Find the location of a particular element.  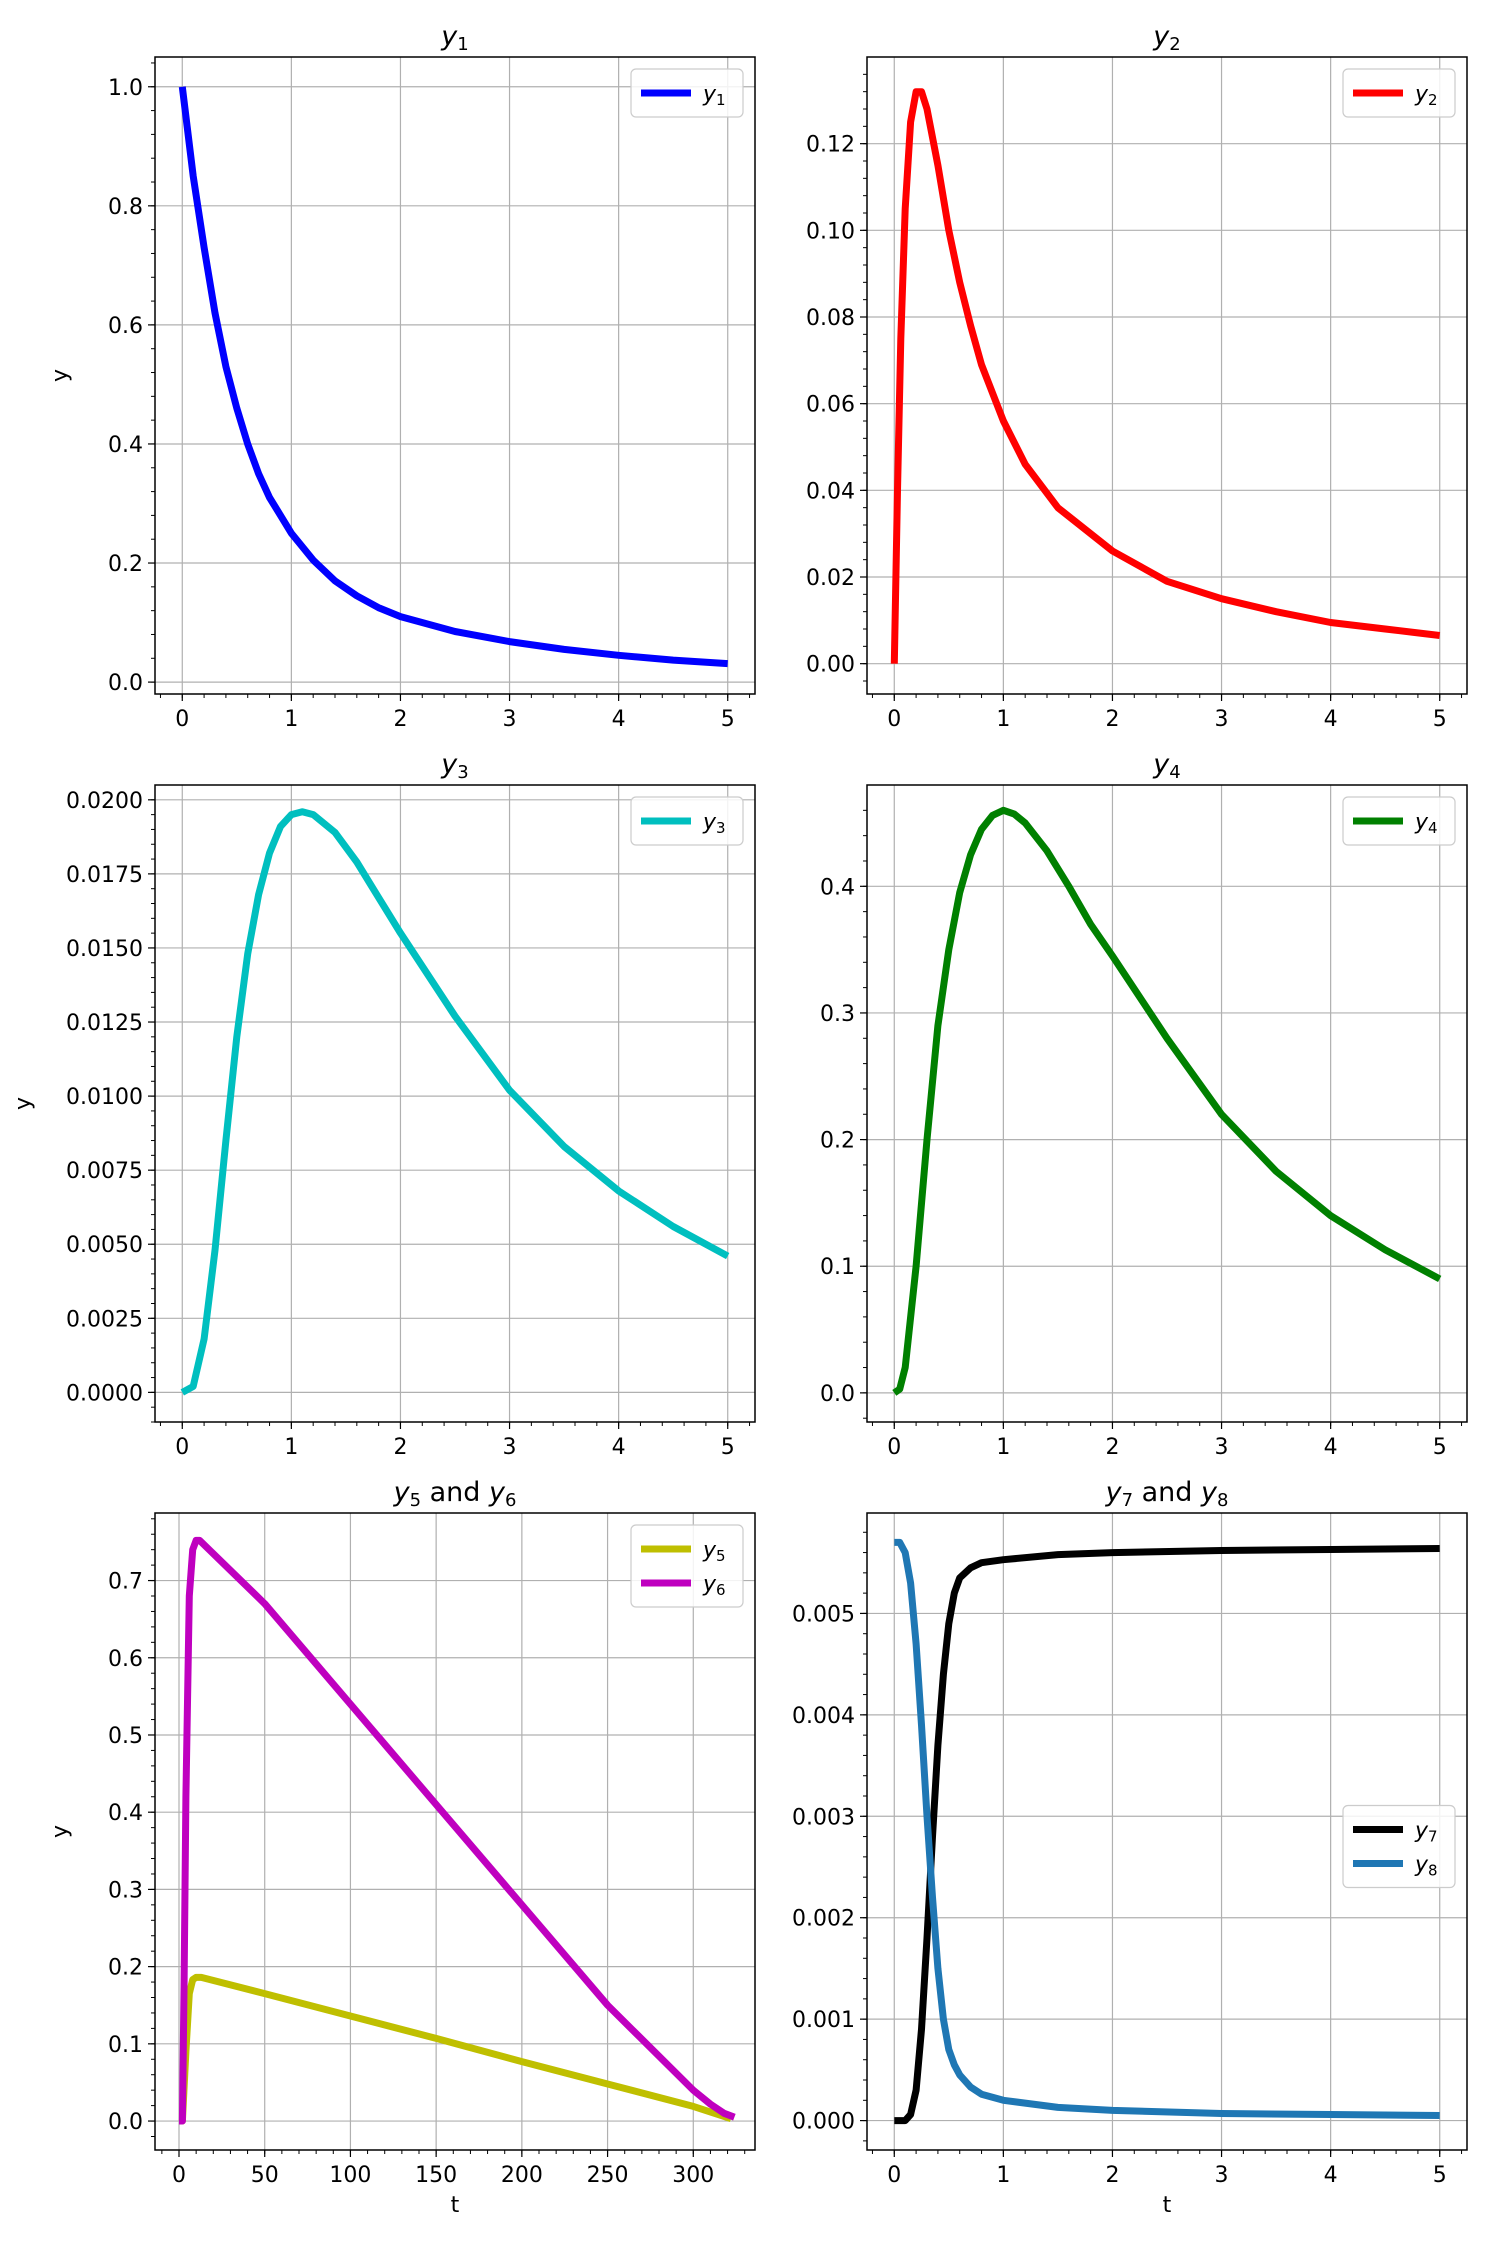

legend-subscript: 1 is located at coordinates (721, 100).